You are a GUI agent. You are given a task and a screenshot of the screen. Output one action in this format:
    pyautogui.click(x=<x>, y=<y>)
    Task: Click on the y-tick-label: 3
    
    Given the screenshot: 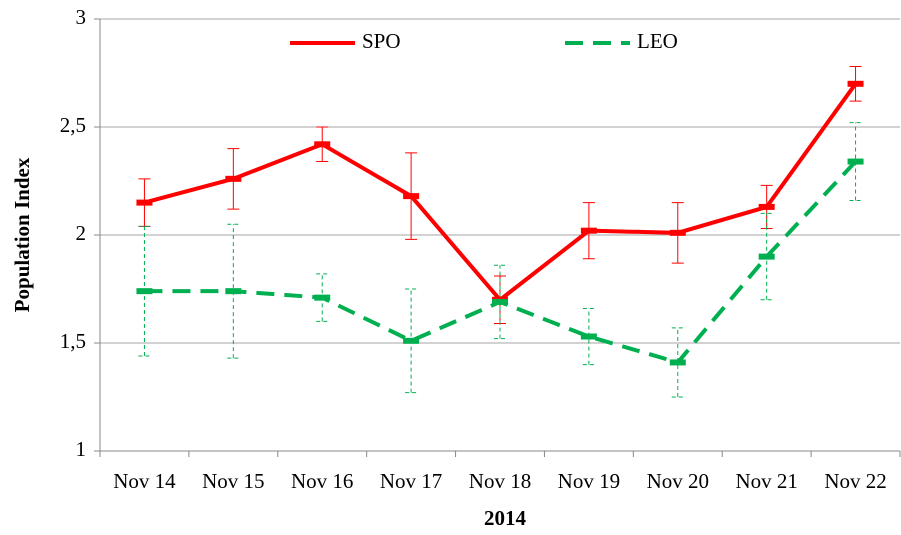 What is the action you would take?
    pyautogui.click(x=81, y=17)
    